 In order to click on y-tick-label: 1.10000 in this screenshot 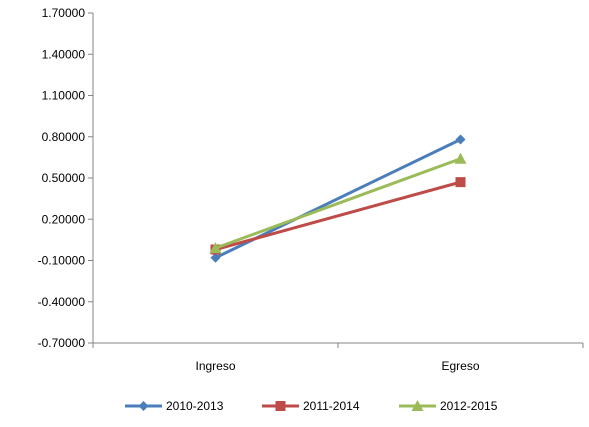, I will do `click(64, 96)`.